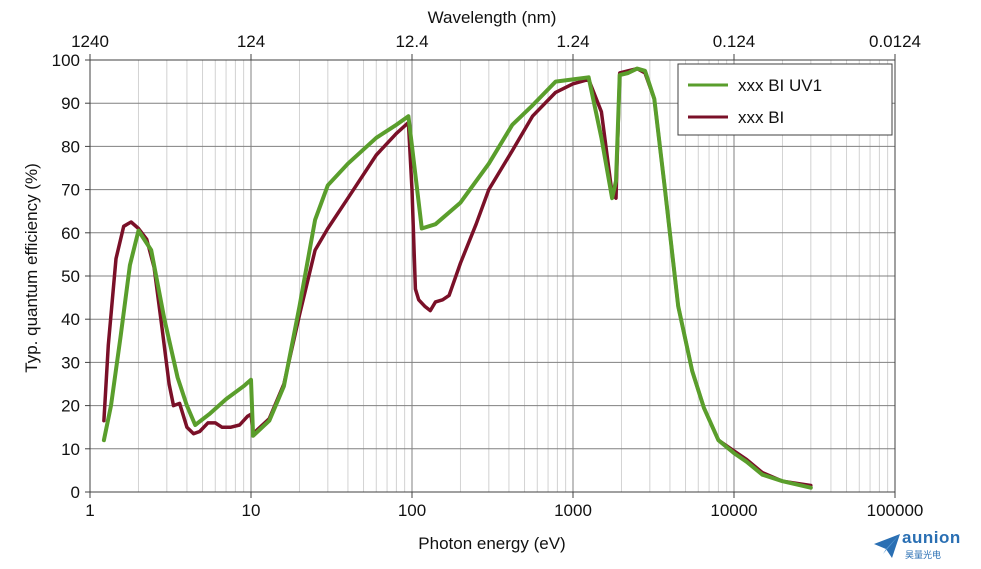 Image resolution: width=981 pixels, height=569 pixels. What do you see at coordinates (572, 41) in the screenshot?
I see `top-tick-label: 1.24` at bounding box center [572, 41].